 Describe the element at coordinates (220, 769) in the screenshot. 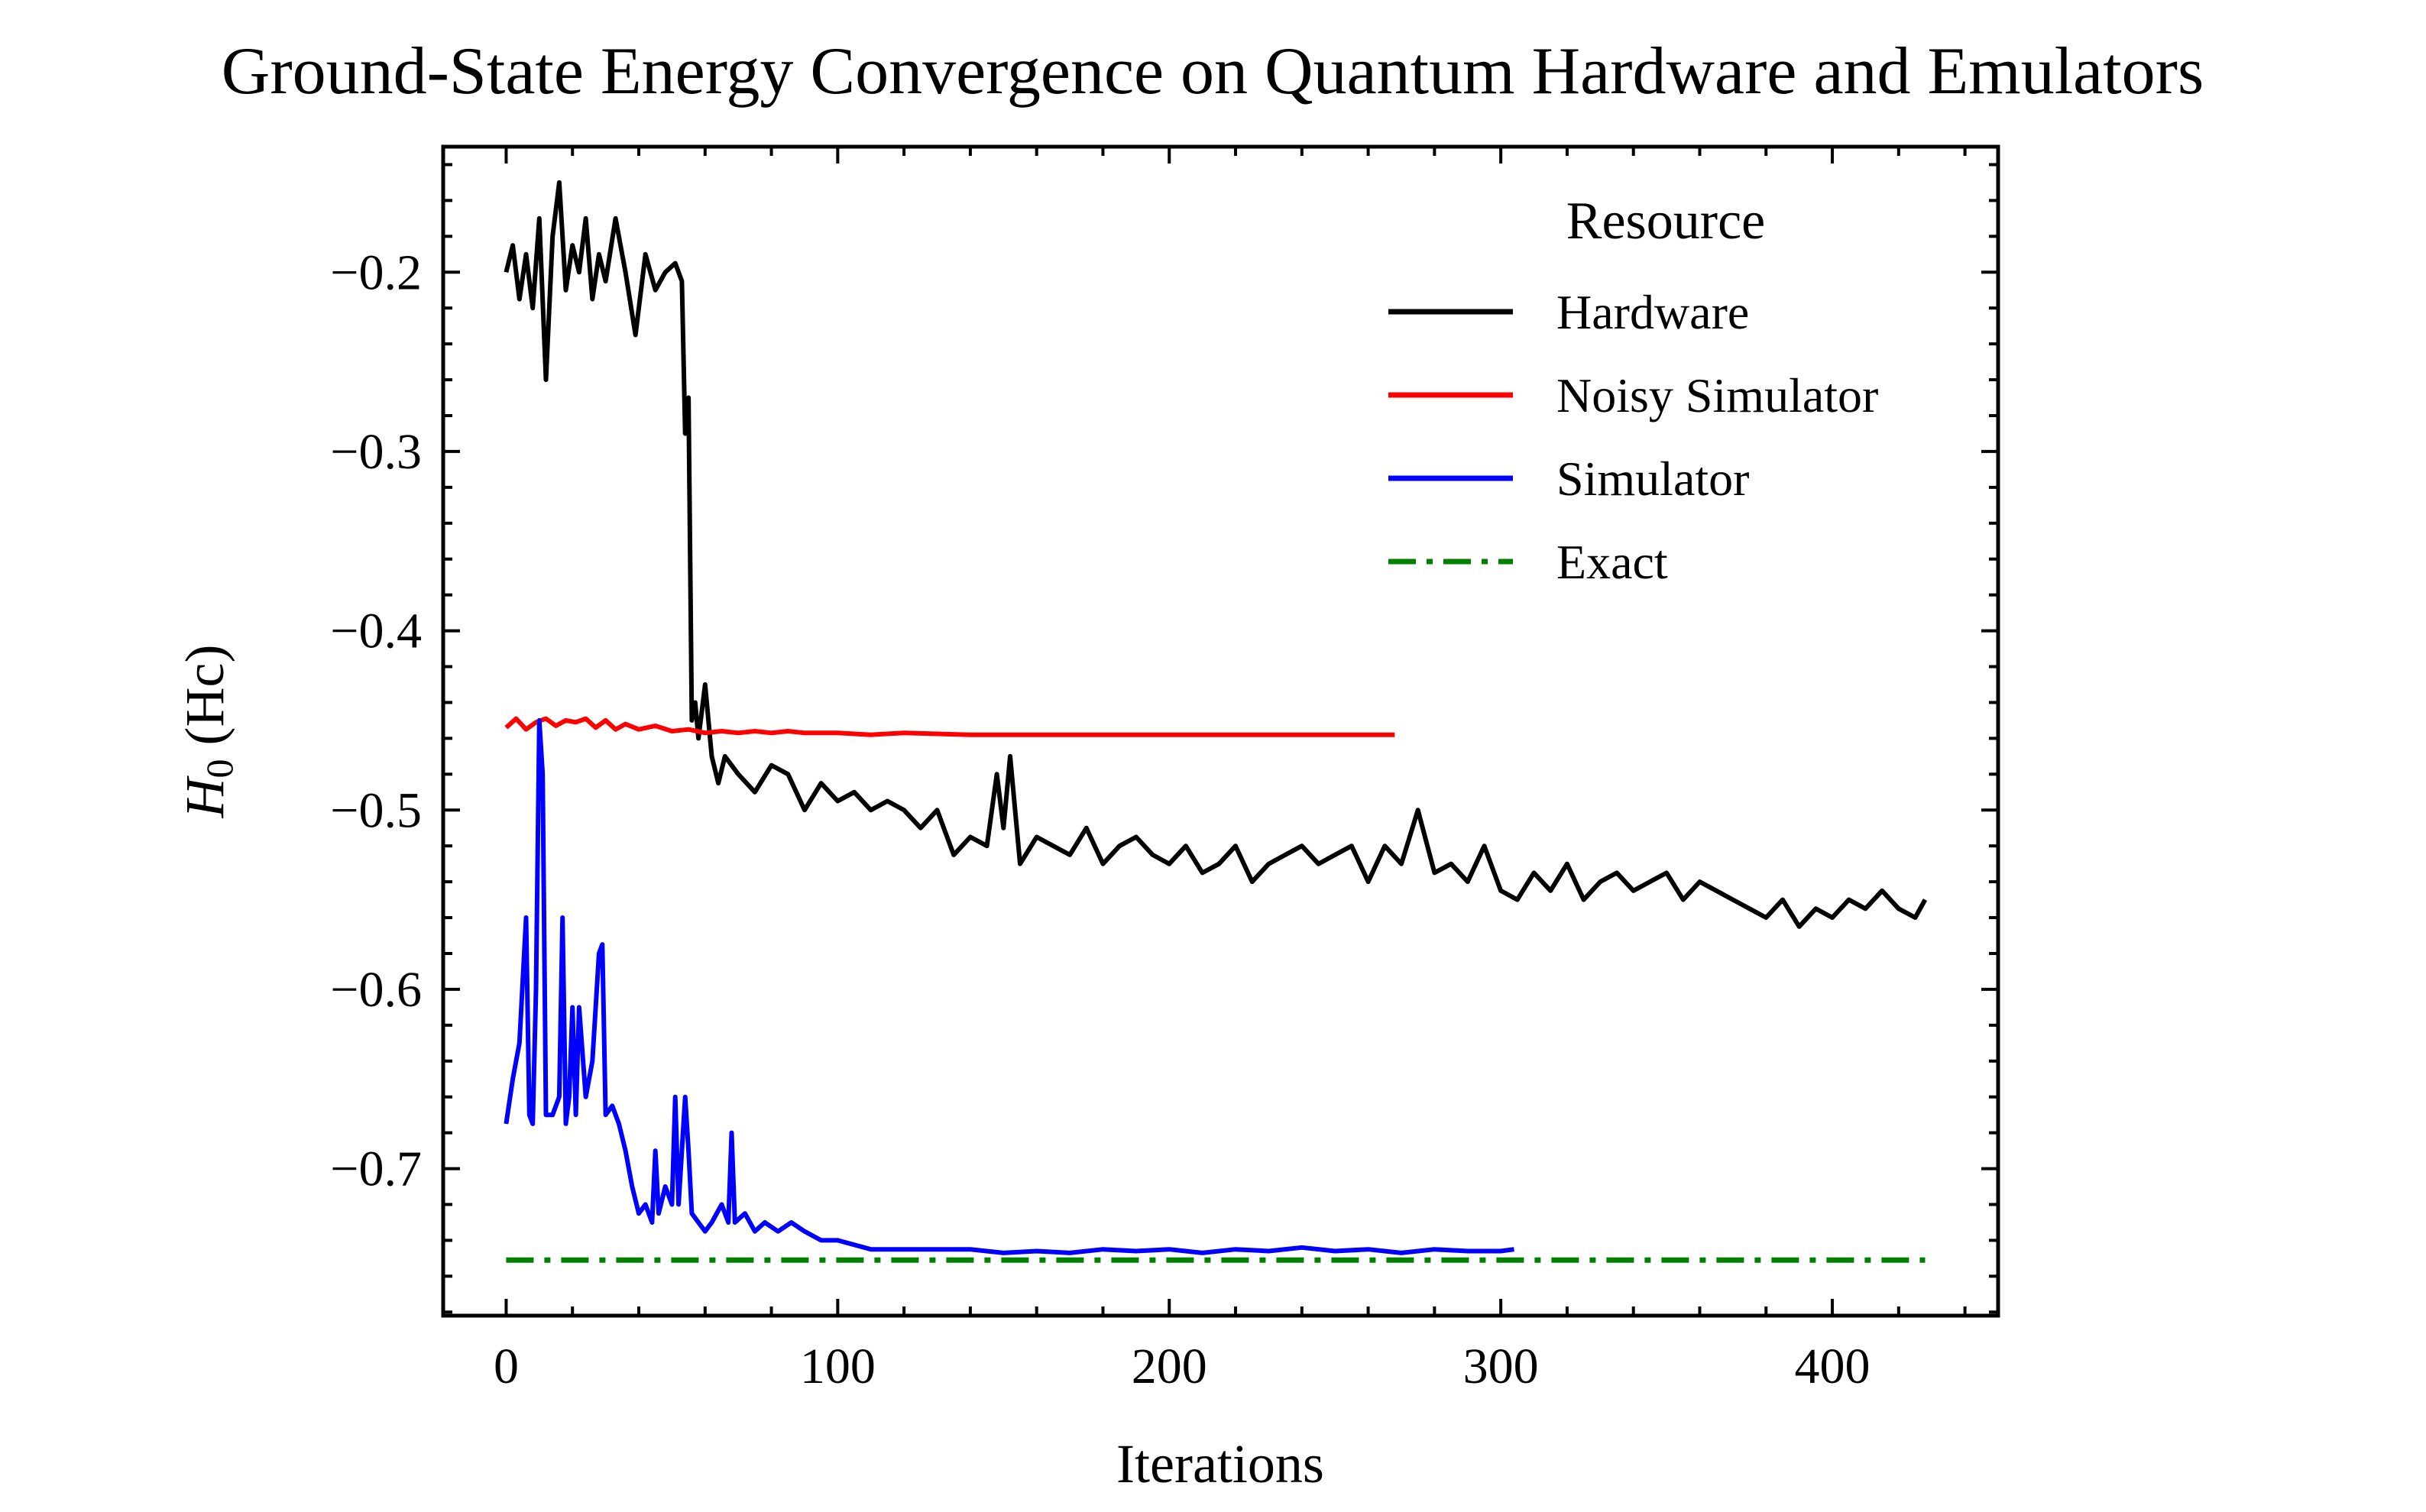

I see `y-axis-label-subscript: 0` at that location.